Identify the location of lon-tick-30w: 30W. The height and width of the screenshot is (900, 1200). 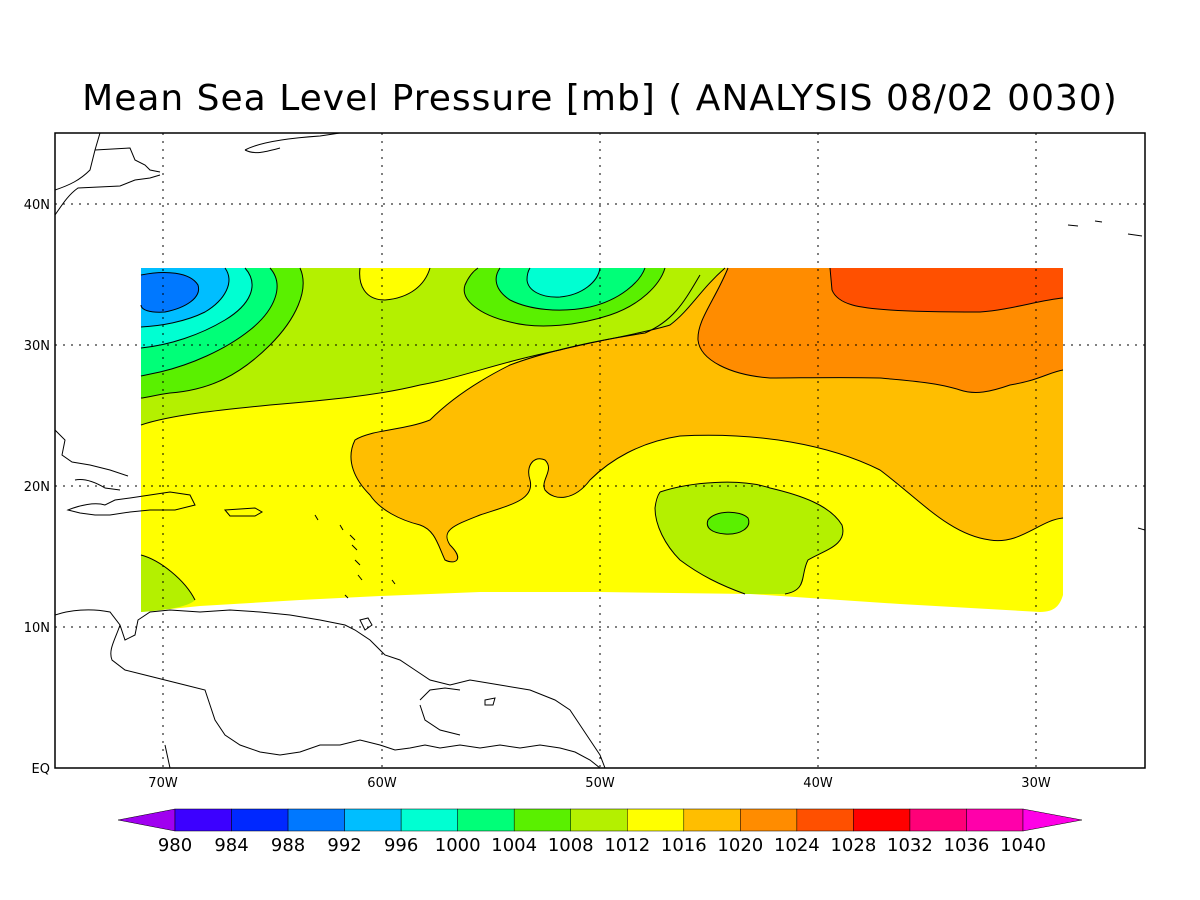
(1036, 783).